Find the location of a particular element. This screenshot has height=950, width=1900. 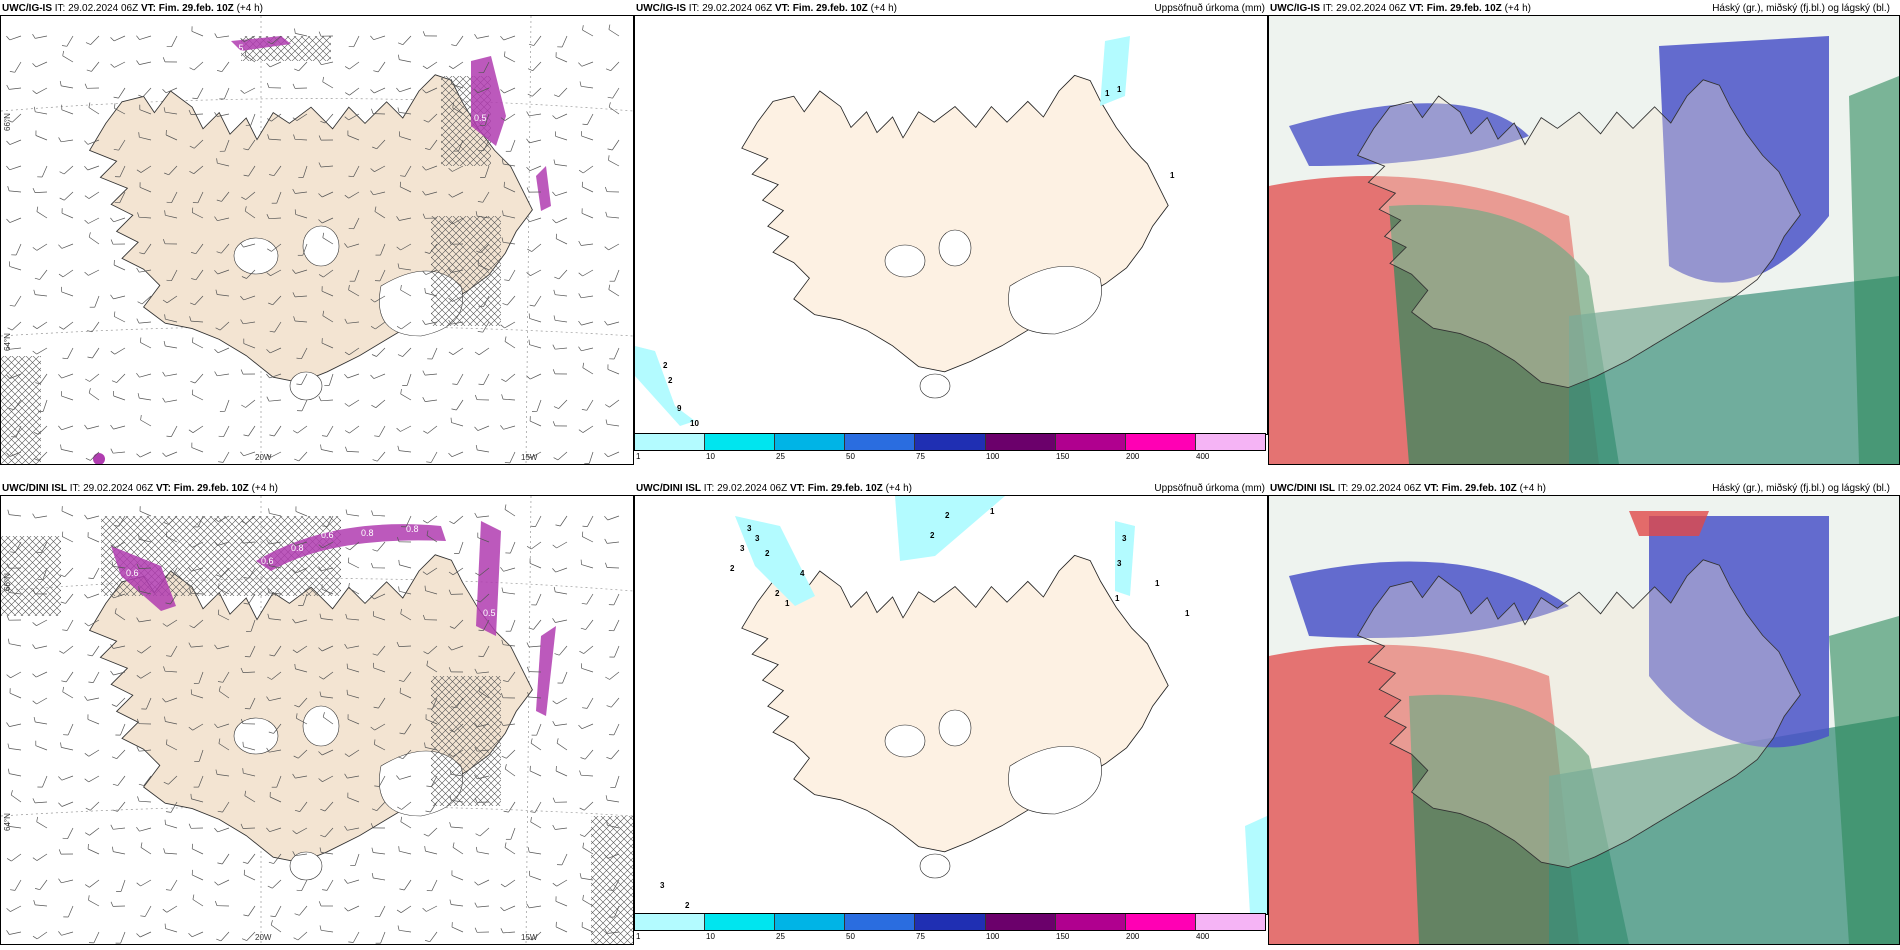

colorbar-label: 1 is located at coordinates (638, 936).